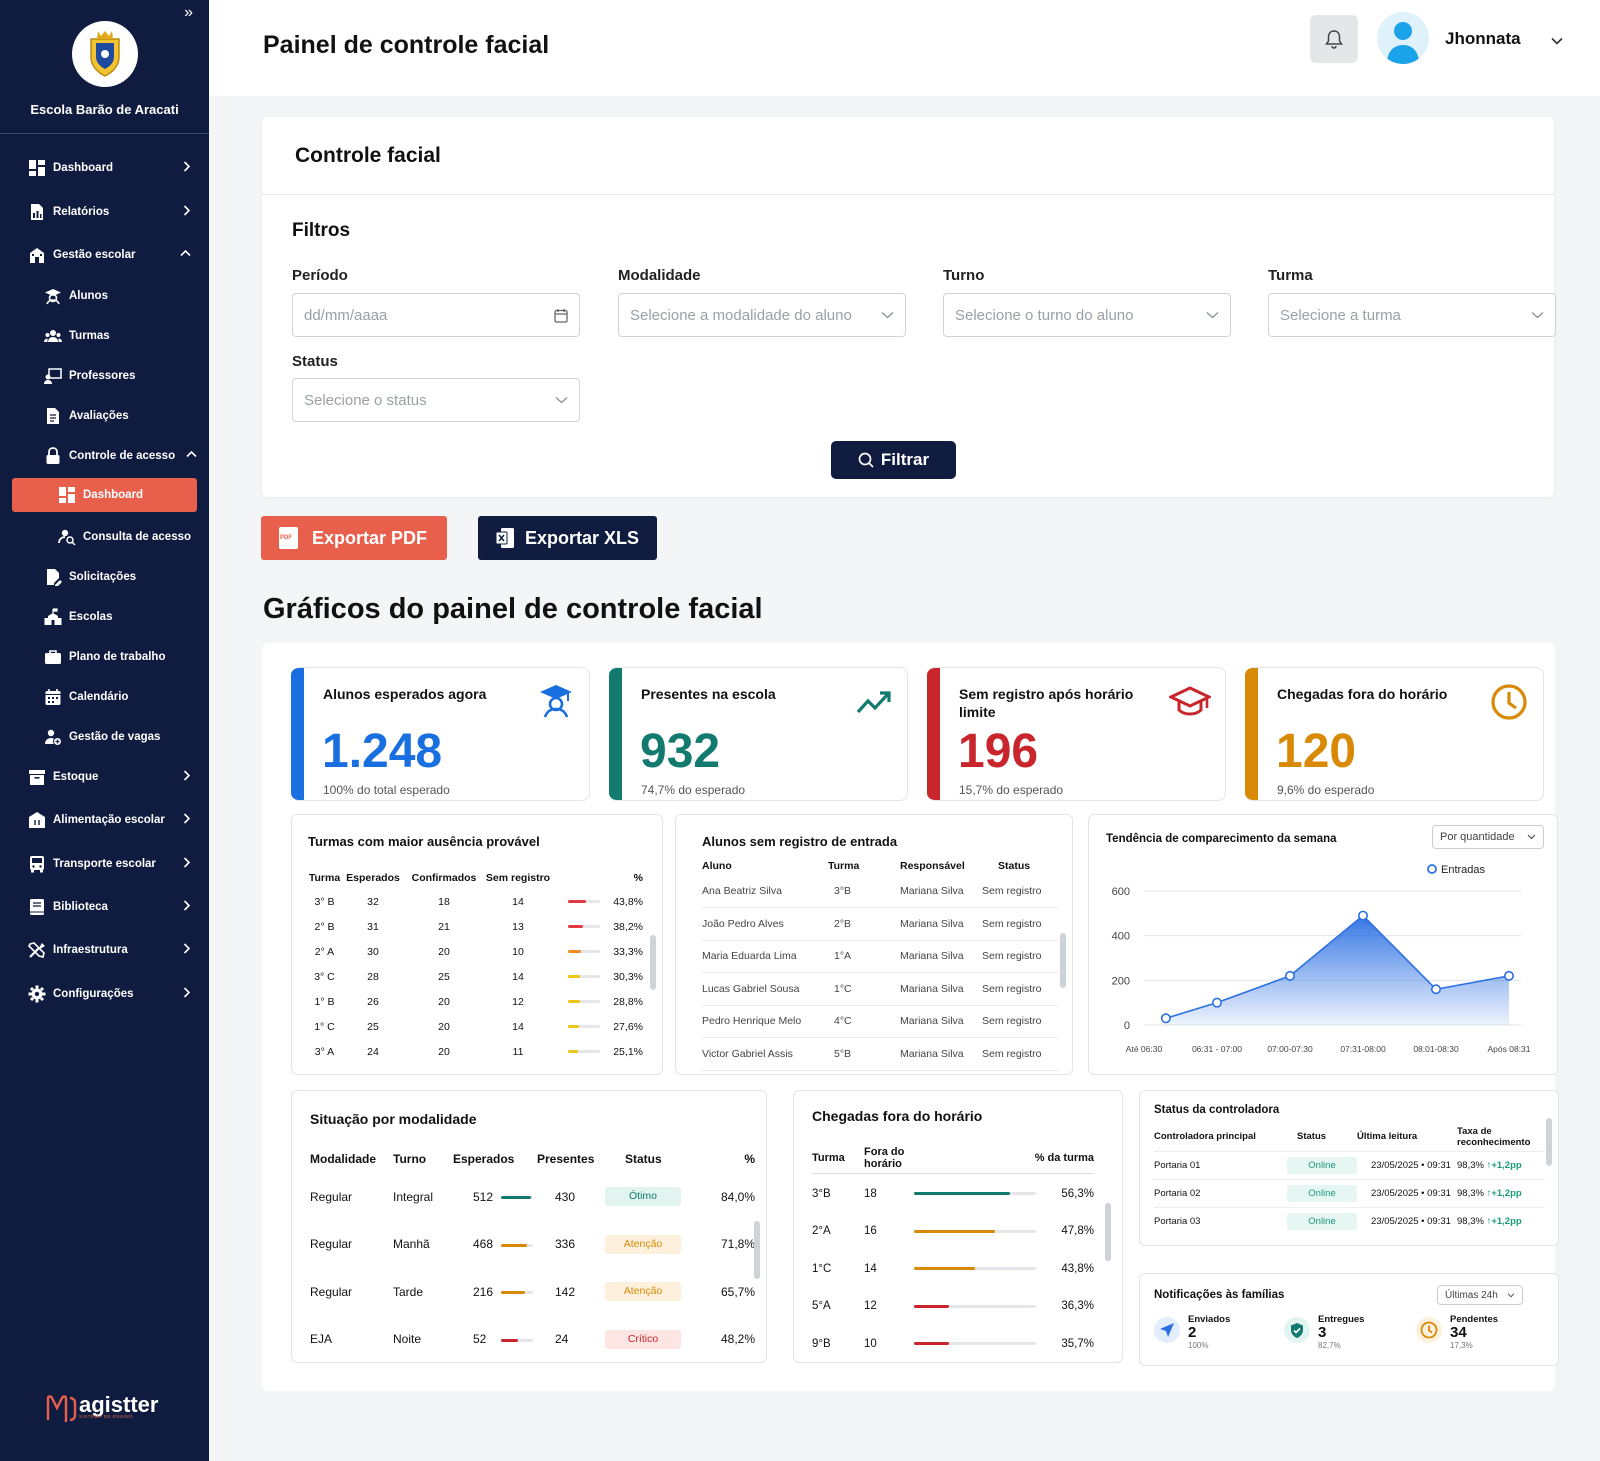  Describe the element at coordinates (1322, 1193) in the screenshot. I see `online-badge: Online` at that location.